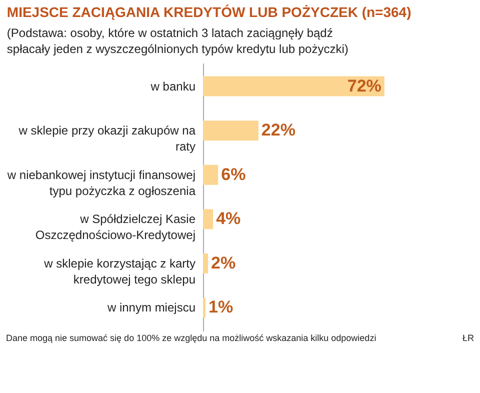  I want to click on data-label: 6%, so click(233, 174).